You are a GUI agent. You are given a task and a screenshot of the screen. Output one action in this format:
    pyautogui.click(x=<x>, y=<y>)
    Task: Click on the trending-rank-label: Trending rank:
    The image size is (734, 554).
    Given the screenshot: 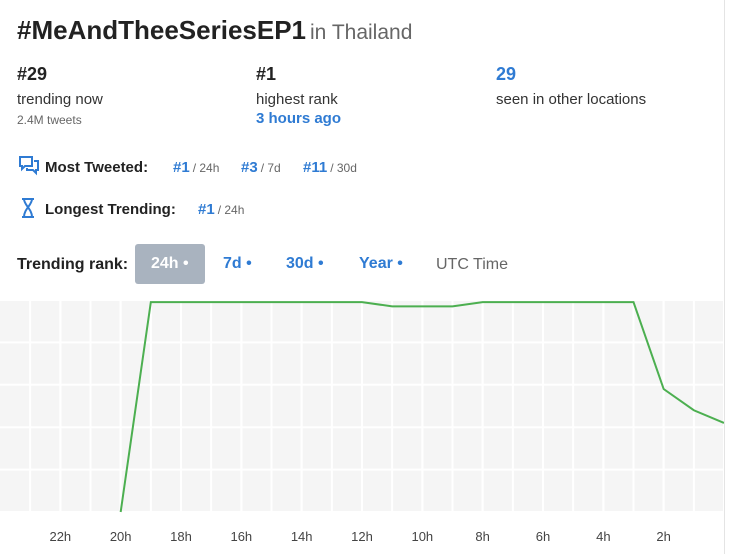 What is the action you would take?
    pyautogui.click(x=73, y=264)
    